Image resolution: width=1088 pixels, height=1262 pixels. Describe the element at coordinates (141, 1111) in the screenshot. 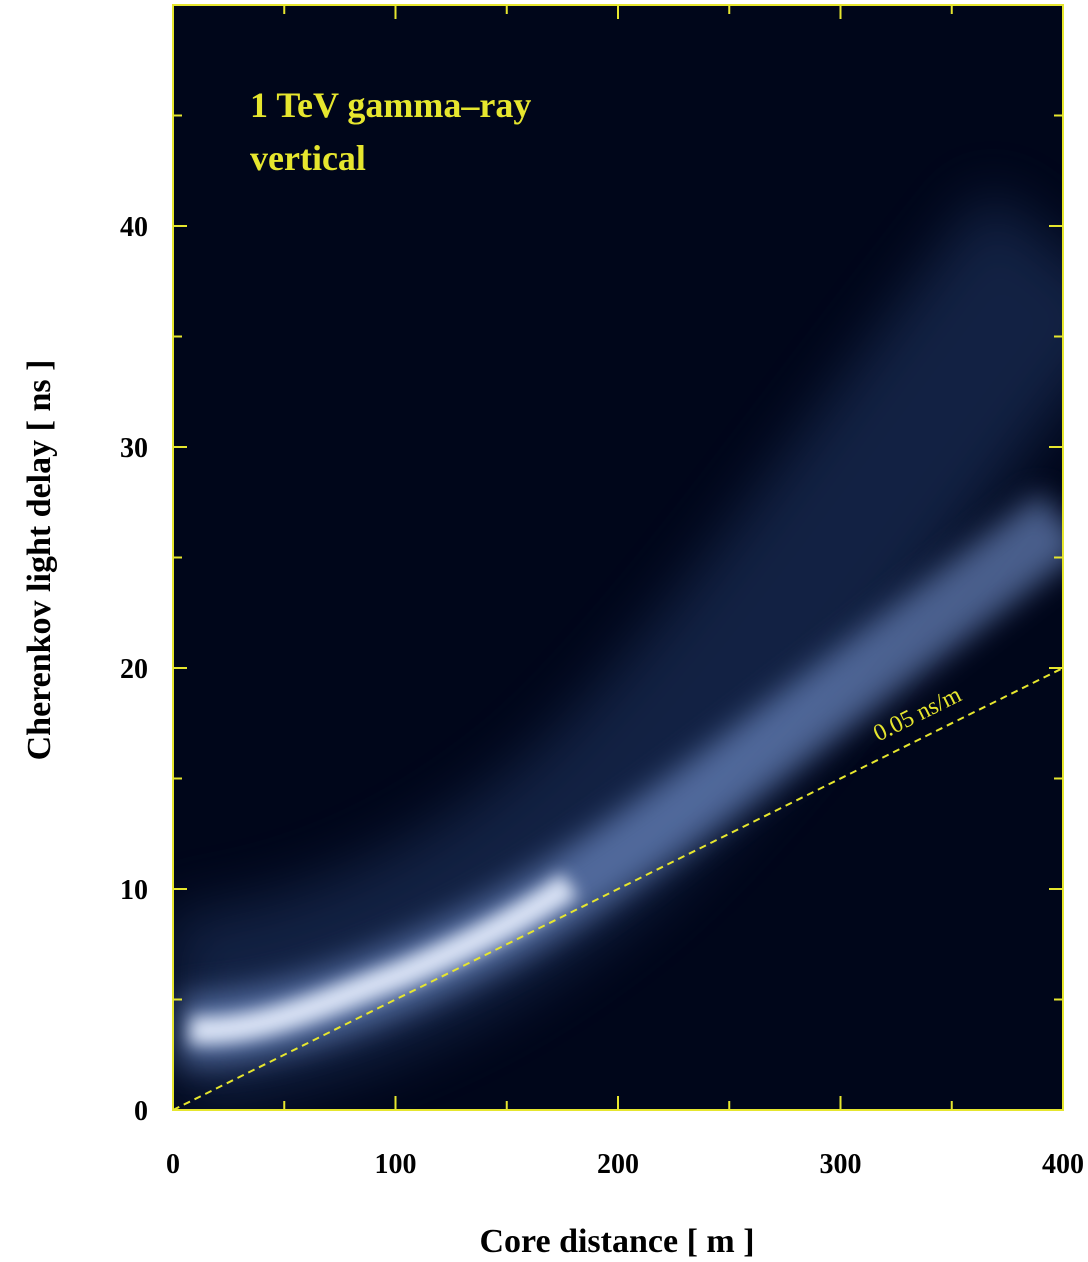

I see `y-tick-label: 0` at that location.